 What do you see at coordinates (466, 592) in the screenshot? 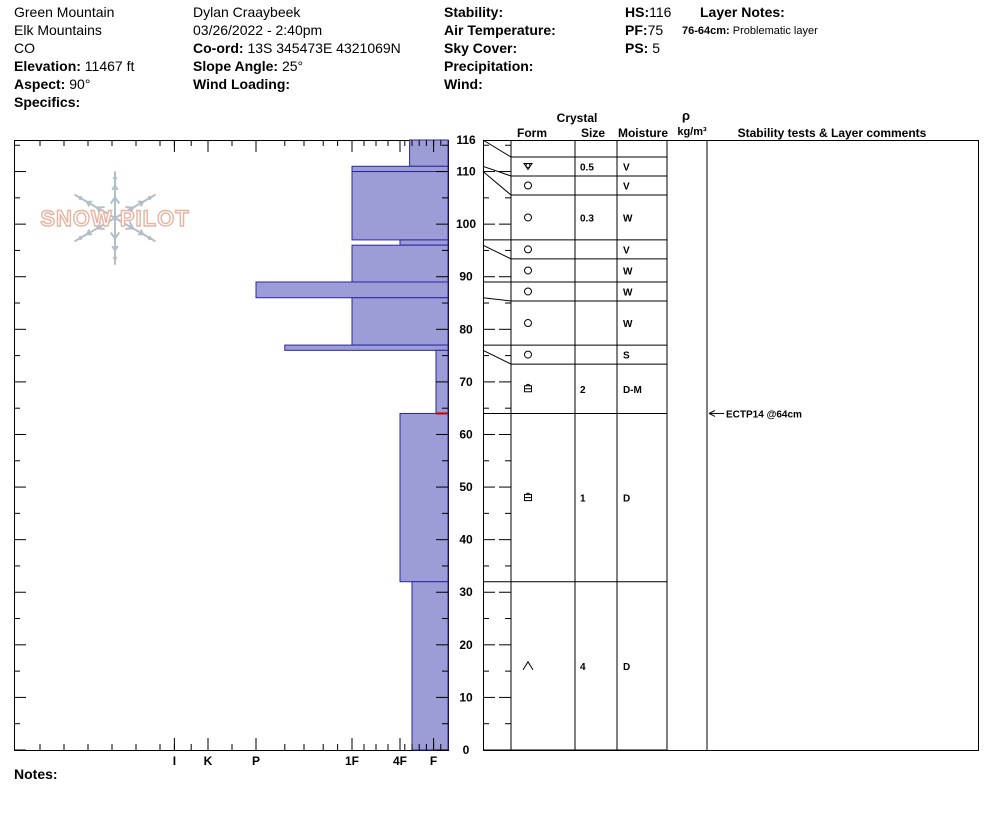
I see `depth-label: 30` at bounding box center [466, 592].